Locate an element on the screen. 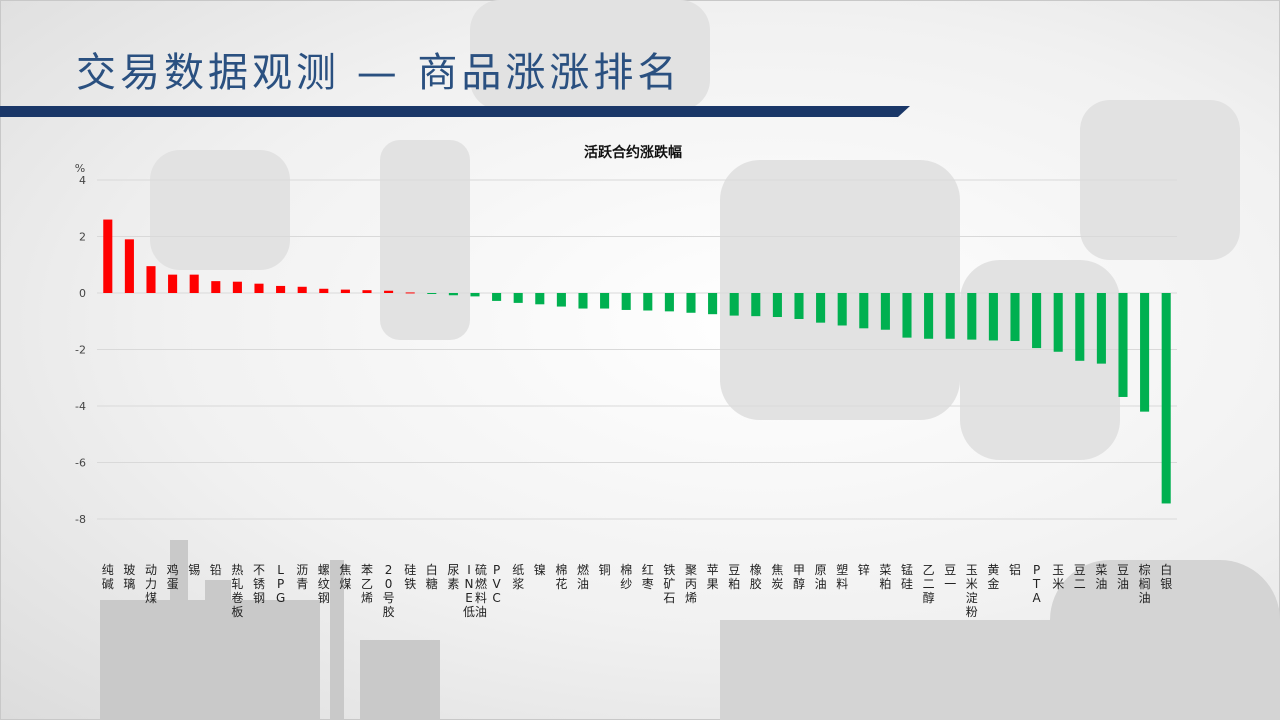  category-label: 硅铁 is located at coordinates (410, 577).